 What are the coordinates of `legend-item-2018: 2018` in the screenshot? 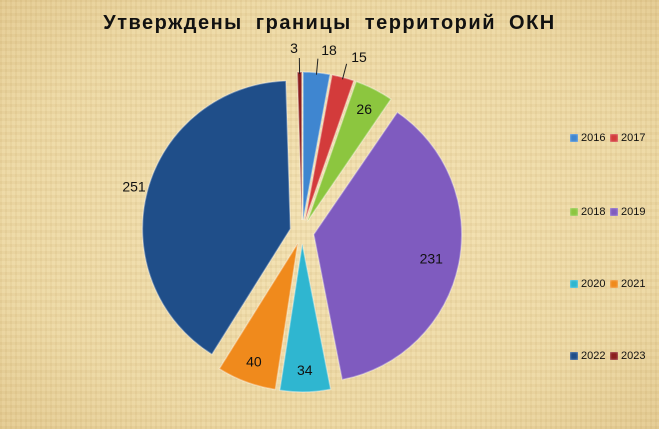 It's located at (587, 212).